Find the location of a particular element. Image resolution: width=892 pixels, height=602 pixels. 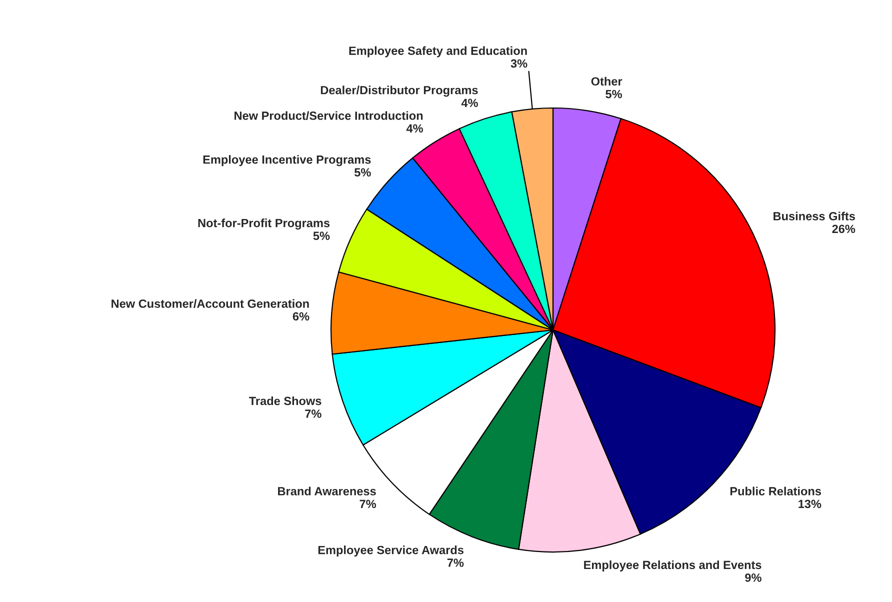

slice-label: Employee Safety and Education is located at coordinates (438, 52).